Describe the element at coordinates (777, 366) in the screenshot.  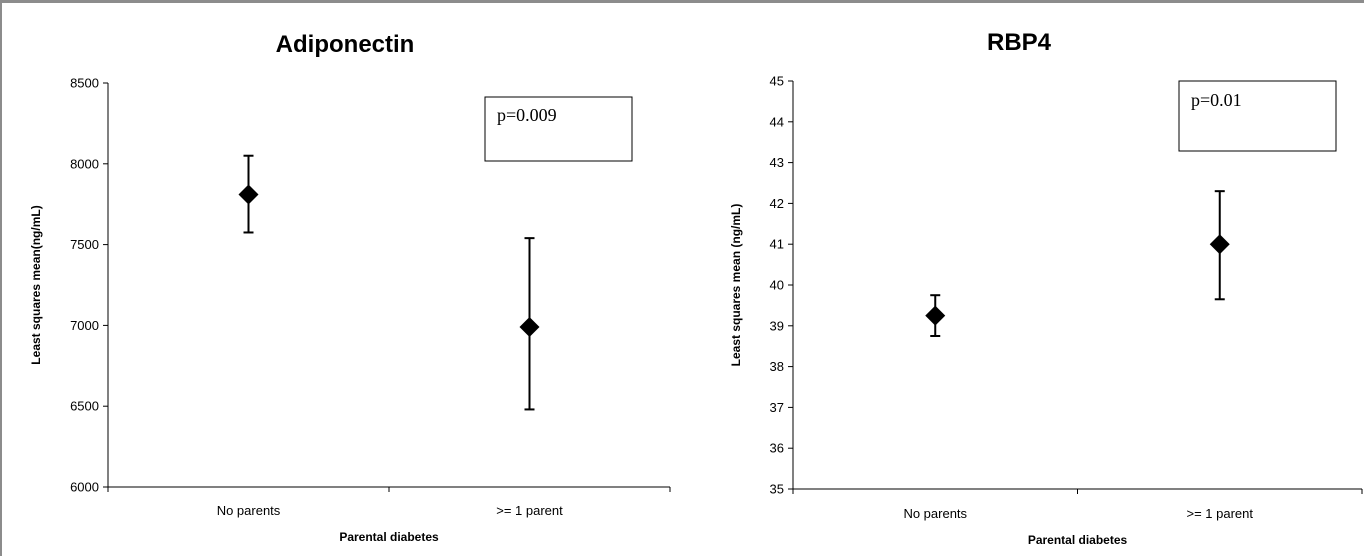
I see `y-tick-label: 38` at that location.